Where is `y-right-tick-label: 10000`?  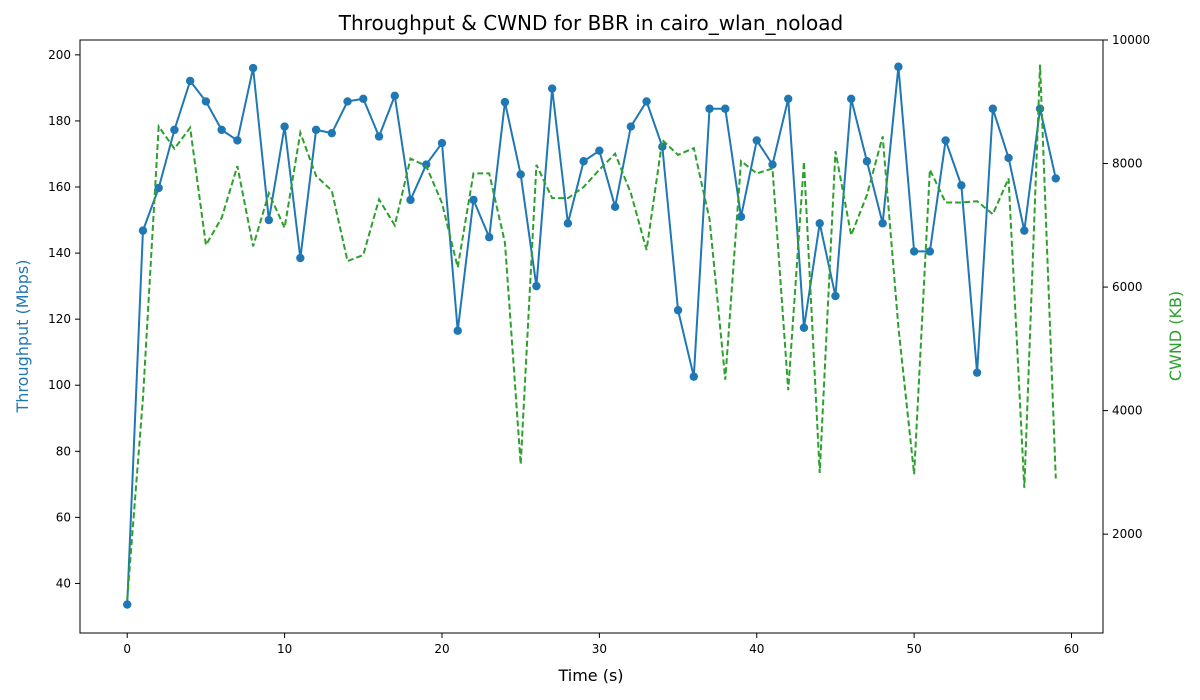
y-right-tick-label: 10000 is located at coordinates (1131, 40).